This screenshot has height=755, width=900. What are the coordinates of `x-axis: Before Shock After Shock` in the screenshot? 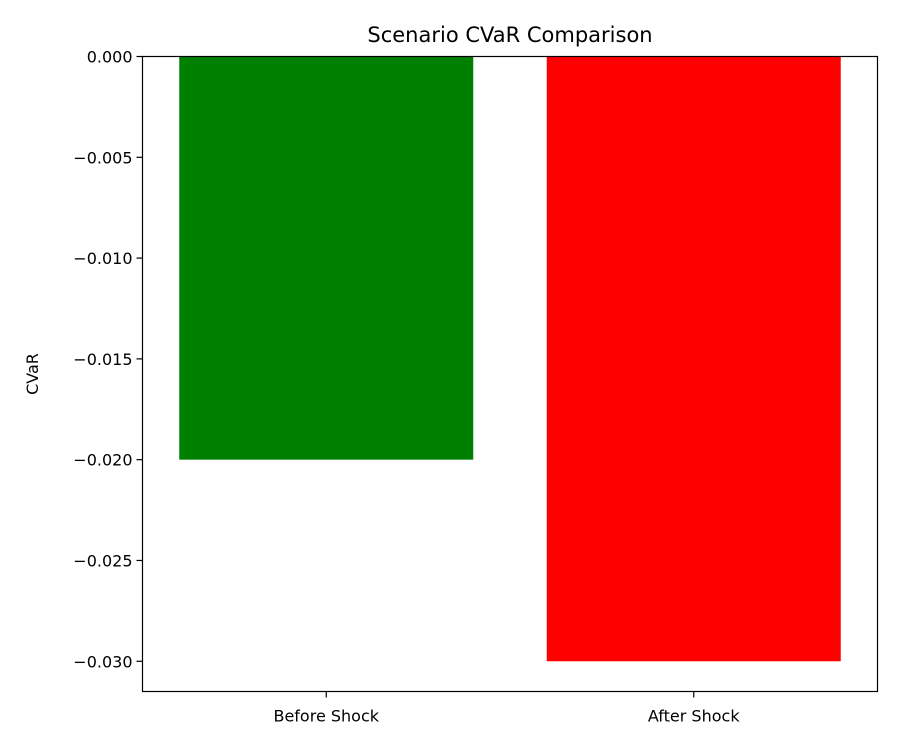 It's located at (506, 708).